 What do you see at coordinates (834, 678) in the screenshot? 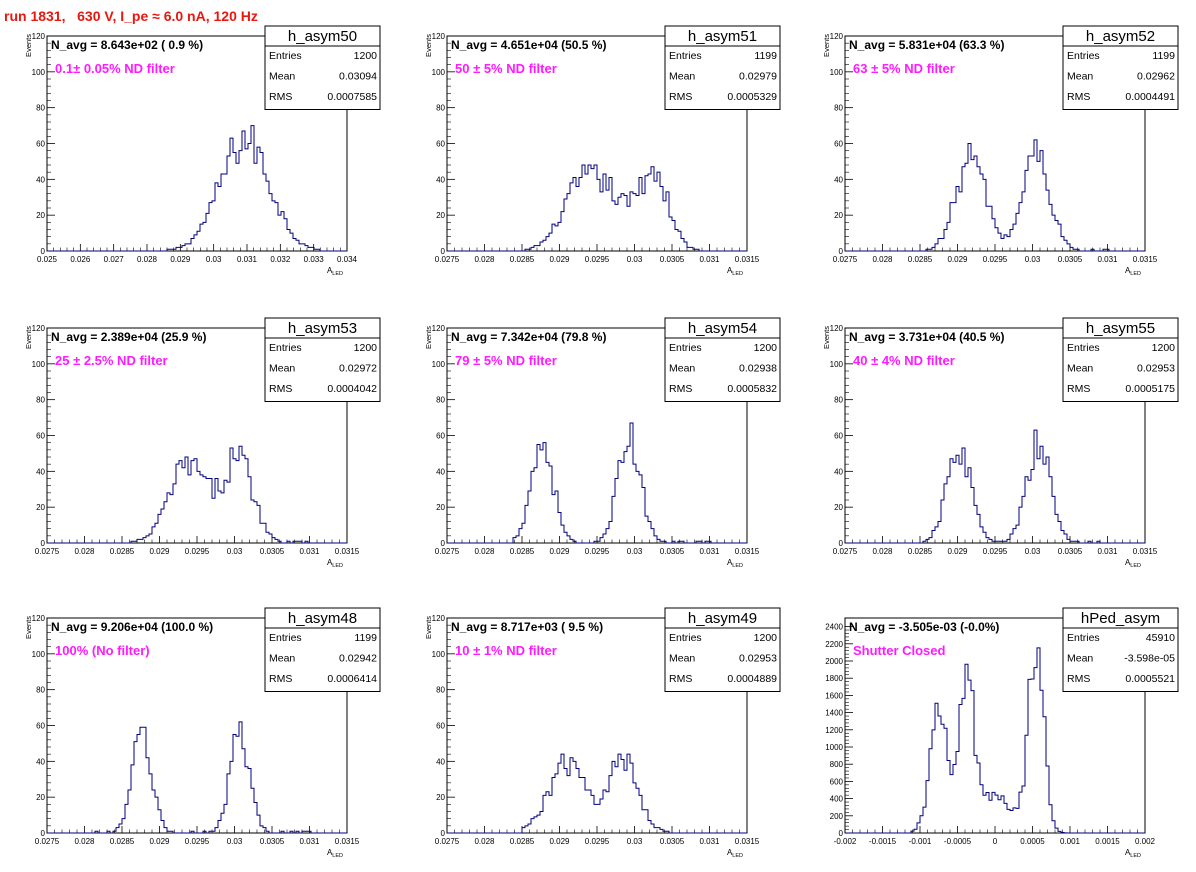
I see `y-tick-label: 1800` at bounding box center [834, 678].